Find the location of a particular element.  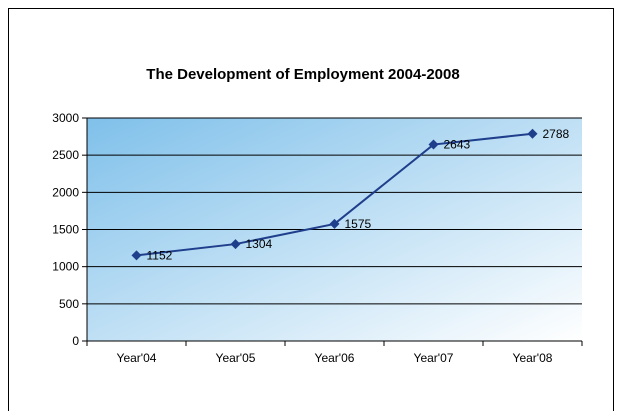

x-tick-label: Year'08 is located at coordinates (533, 358).